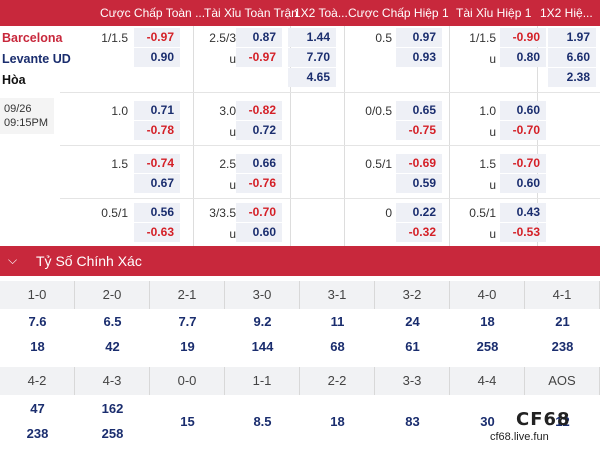 The height and width of the screenshot is (451, 600). What do you see at coordinates (523, 232) in the screenshot?
I see `odd-h1-ou-under: -0.53` at bounding box center [523, 232].